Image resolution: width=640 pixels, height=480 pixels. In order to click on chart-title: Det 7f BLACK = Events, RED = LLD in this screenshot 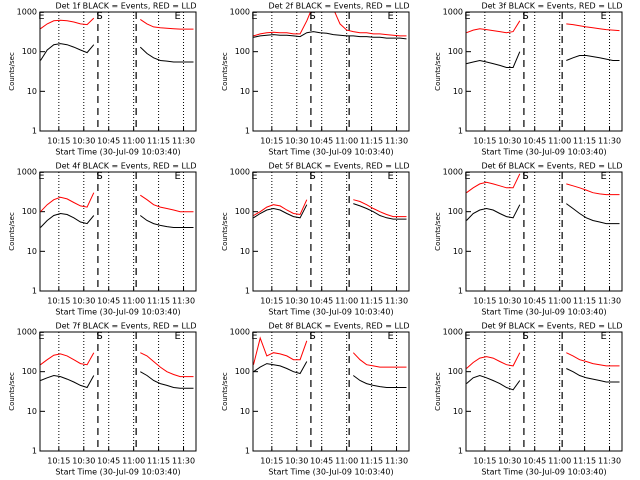, I will do `click(125, 326)`.